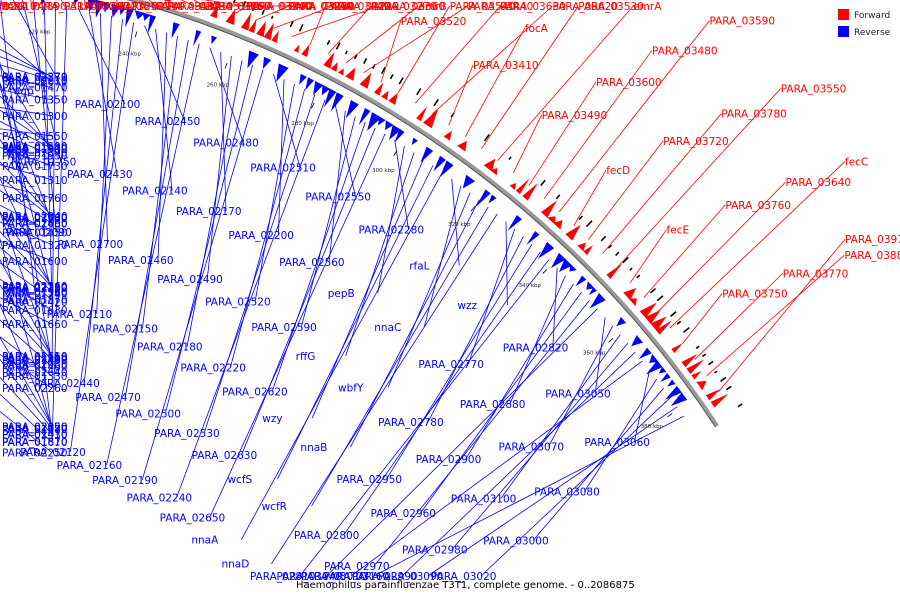  I want to click on gene-label: PARA_03210, so click(118, 7).